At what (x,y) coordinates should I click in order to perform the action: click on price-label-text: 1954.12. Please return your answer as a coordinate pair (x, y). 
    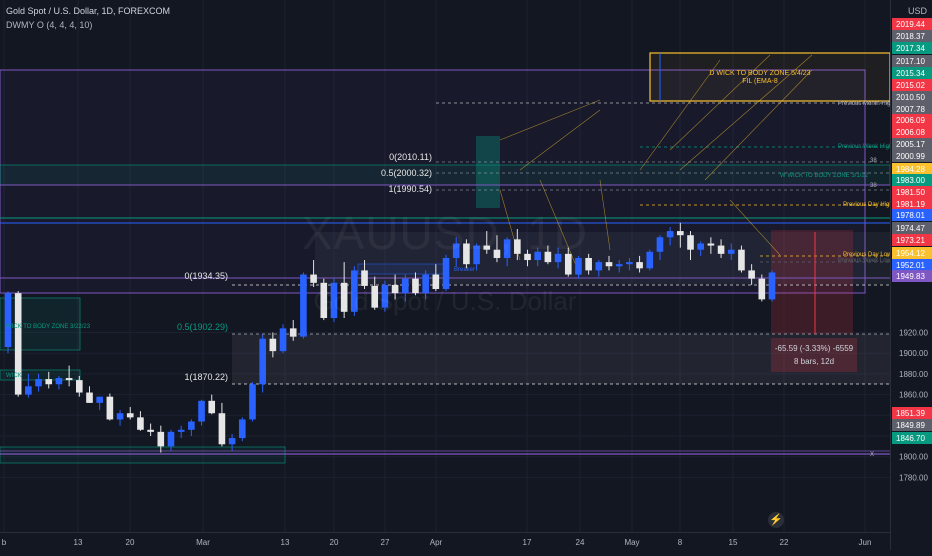
    Looking at the image, I should click on (910, 253).